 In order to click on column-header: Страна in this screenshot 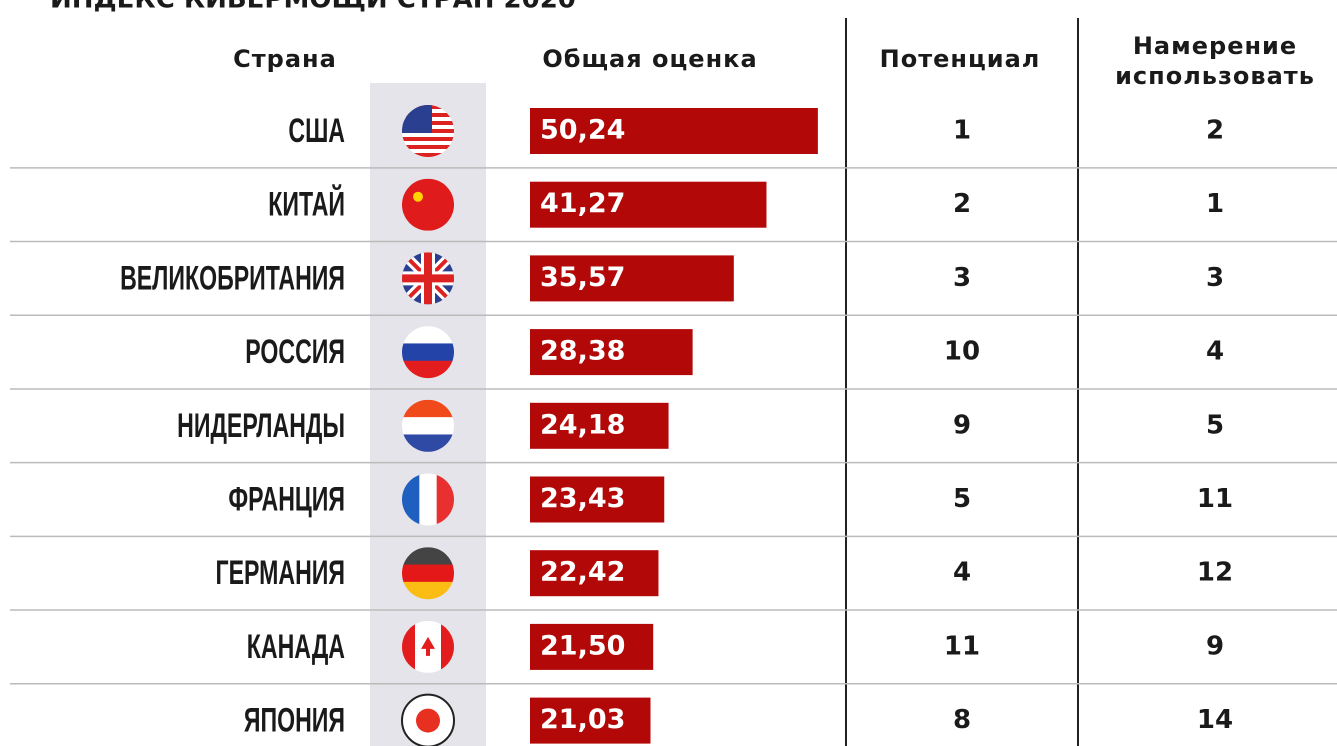, I will do `click(285, 59)`.